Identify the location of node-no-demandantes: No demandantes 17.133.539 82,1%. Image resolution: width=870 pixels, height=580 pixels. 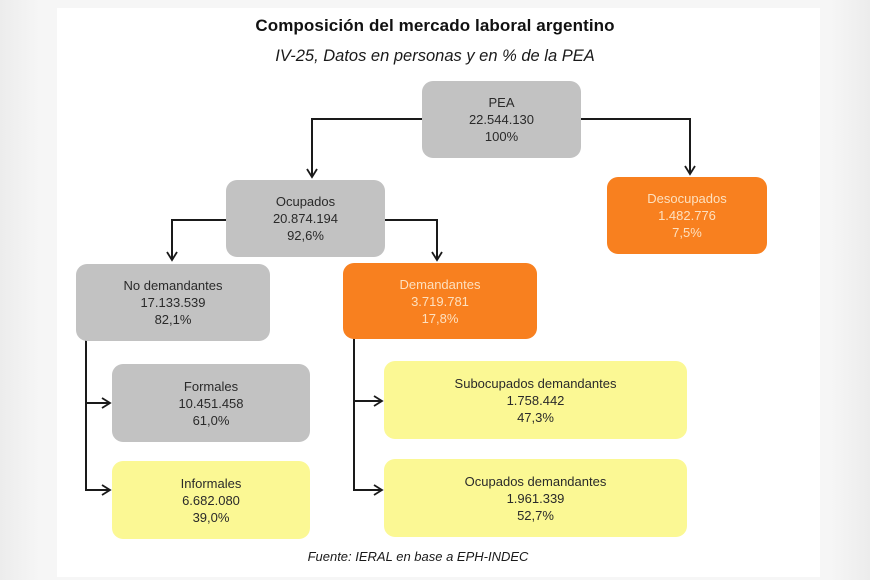
(173, 302).